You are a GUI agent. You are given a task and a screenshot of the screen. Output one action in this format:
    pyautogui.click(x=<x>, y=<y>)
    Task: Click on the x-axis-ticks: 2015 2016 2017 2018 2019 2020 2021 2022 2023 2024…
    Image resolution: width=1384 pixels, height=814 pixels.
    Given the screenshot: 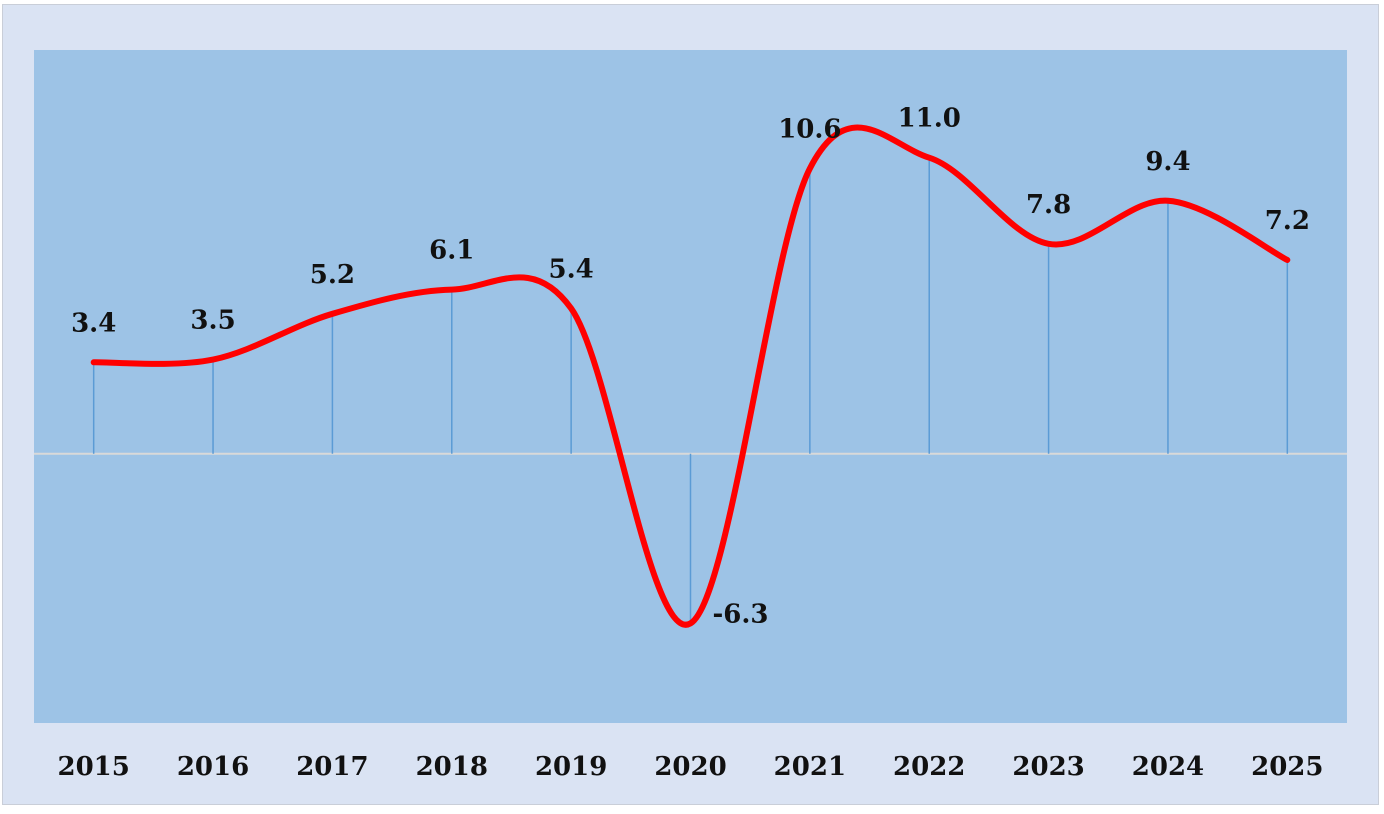 What is the action you would take?
    pyautogui.click(x=690, y=767)
    